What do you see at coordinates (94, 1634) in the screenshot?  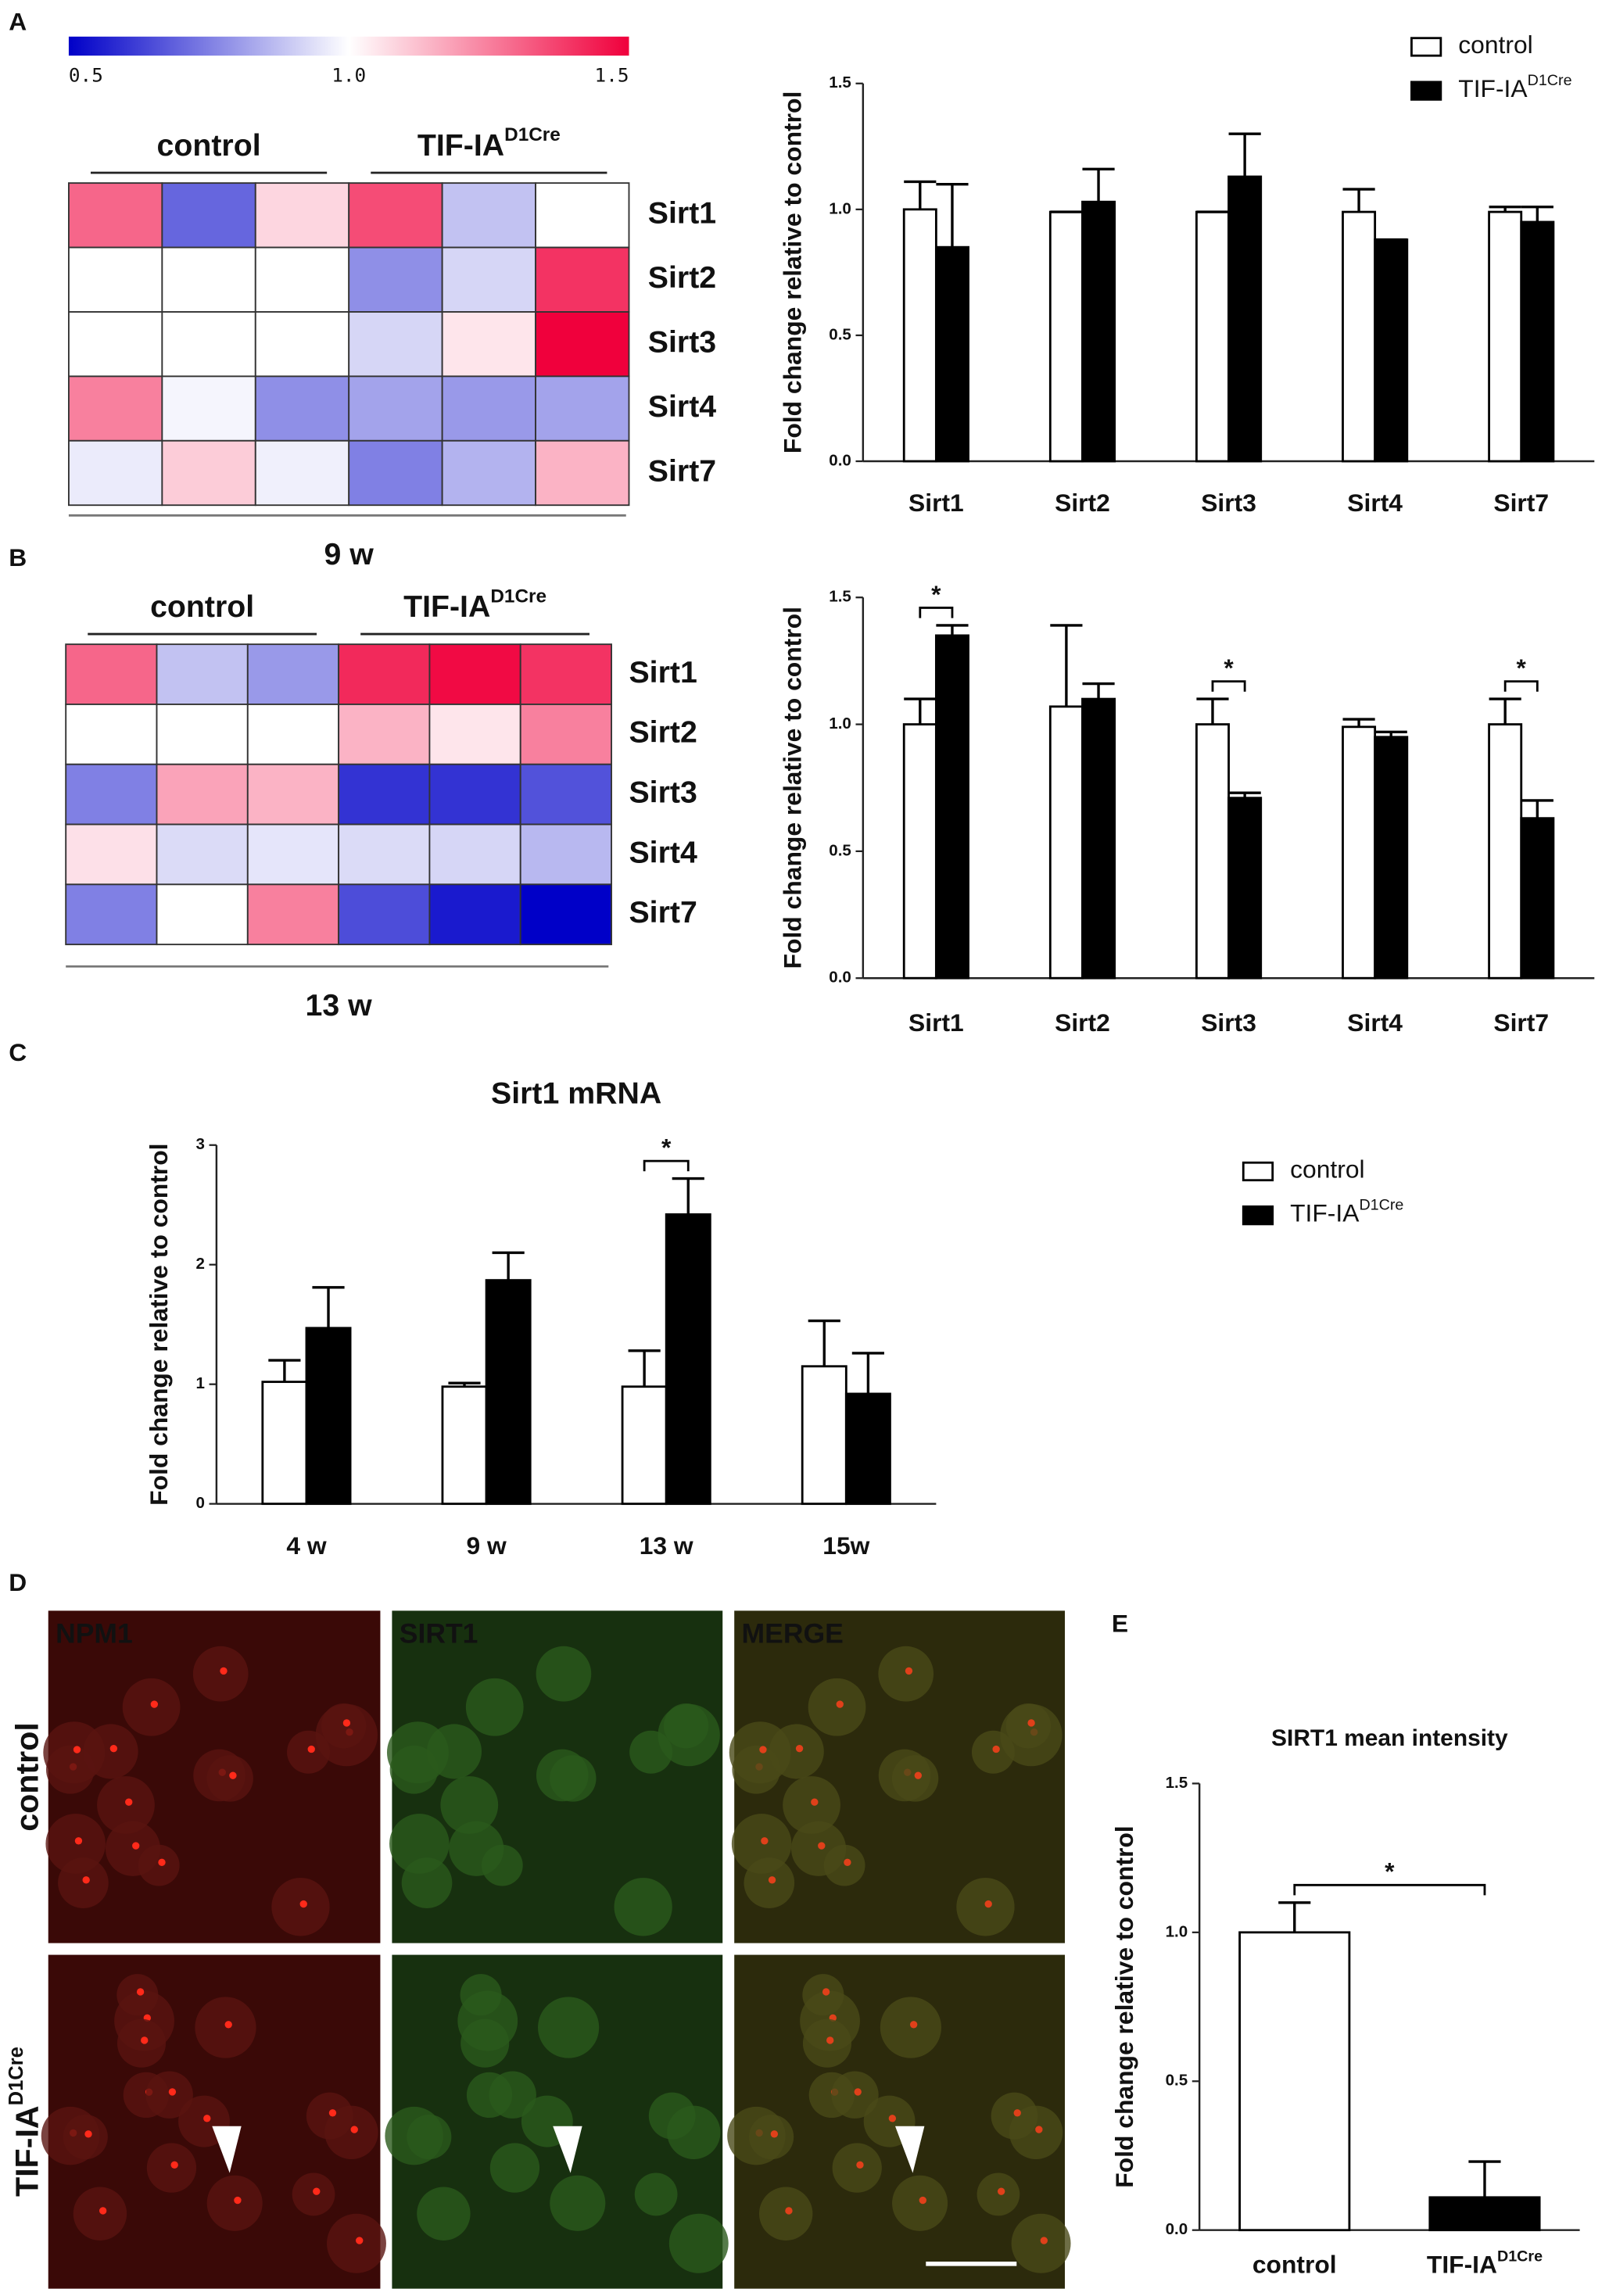 I see `channel-label: NPM1` at bounding box center [94, 1634].